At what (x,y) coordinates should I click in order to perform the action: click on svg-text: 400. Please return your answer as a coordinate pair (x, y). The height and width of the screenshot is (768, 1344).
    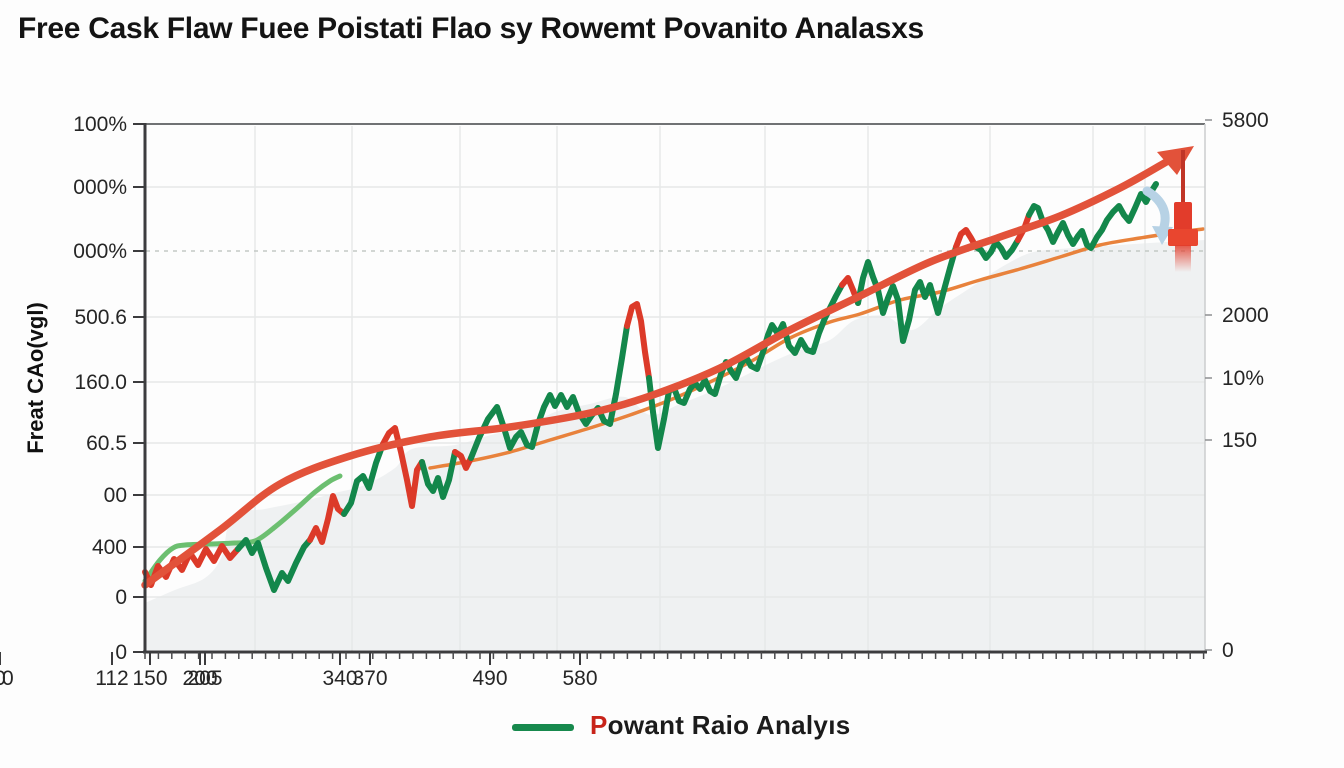
    Looking at the image, I should click on (109, 547).